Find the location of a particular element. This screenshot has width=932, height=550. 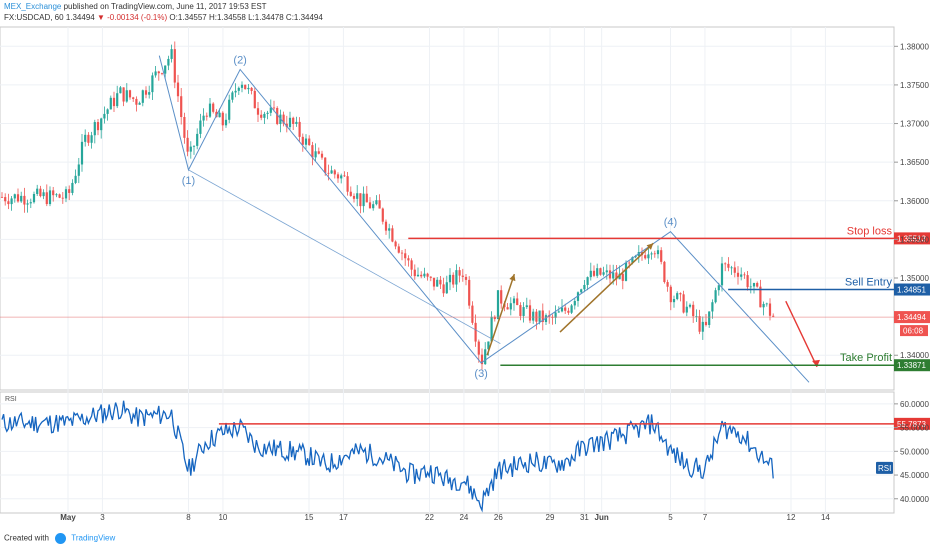

last-price-label: 1.34494 is located at coordinates (911, 317).